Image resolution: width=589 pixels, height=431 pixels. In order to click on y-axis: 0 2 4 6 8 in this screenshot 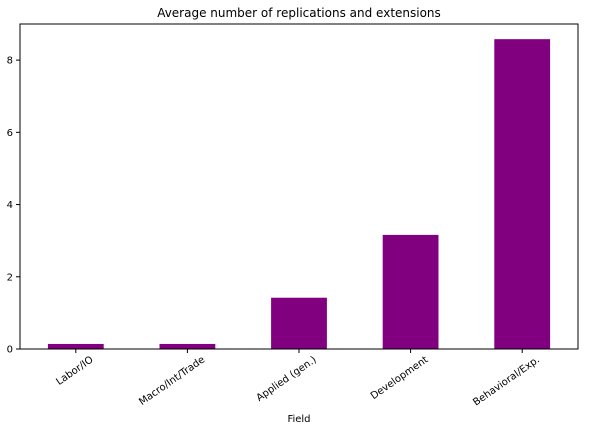, I will do `click(13, 206)`.